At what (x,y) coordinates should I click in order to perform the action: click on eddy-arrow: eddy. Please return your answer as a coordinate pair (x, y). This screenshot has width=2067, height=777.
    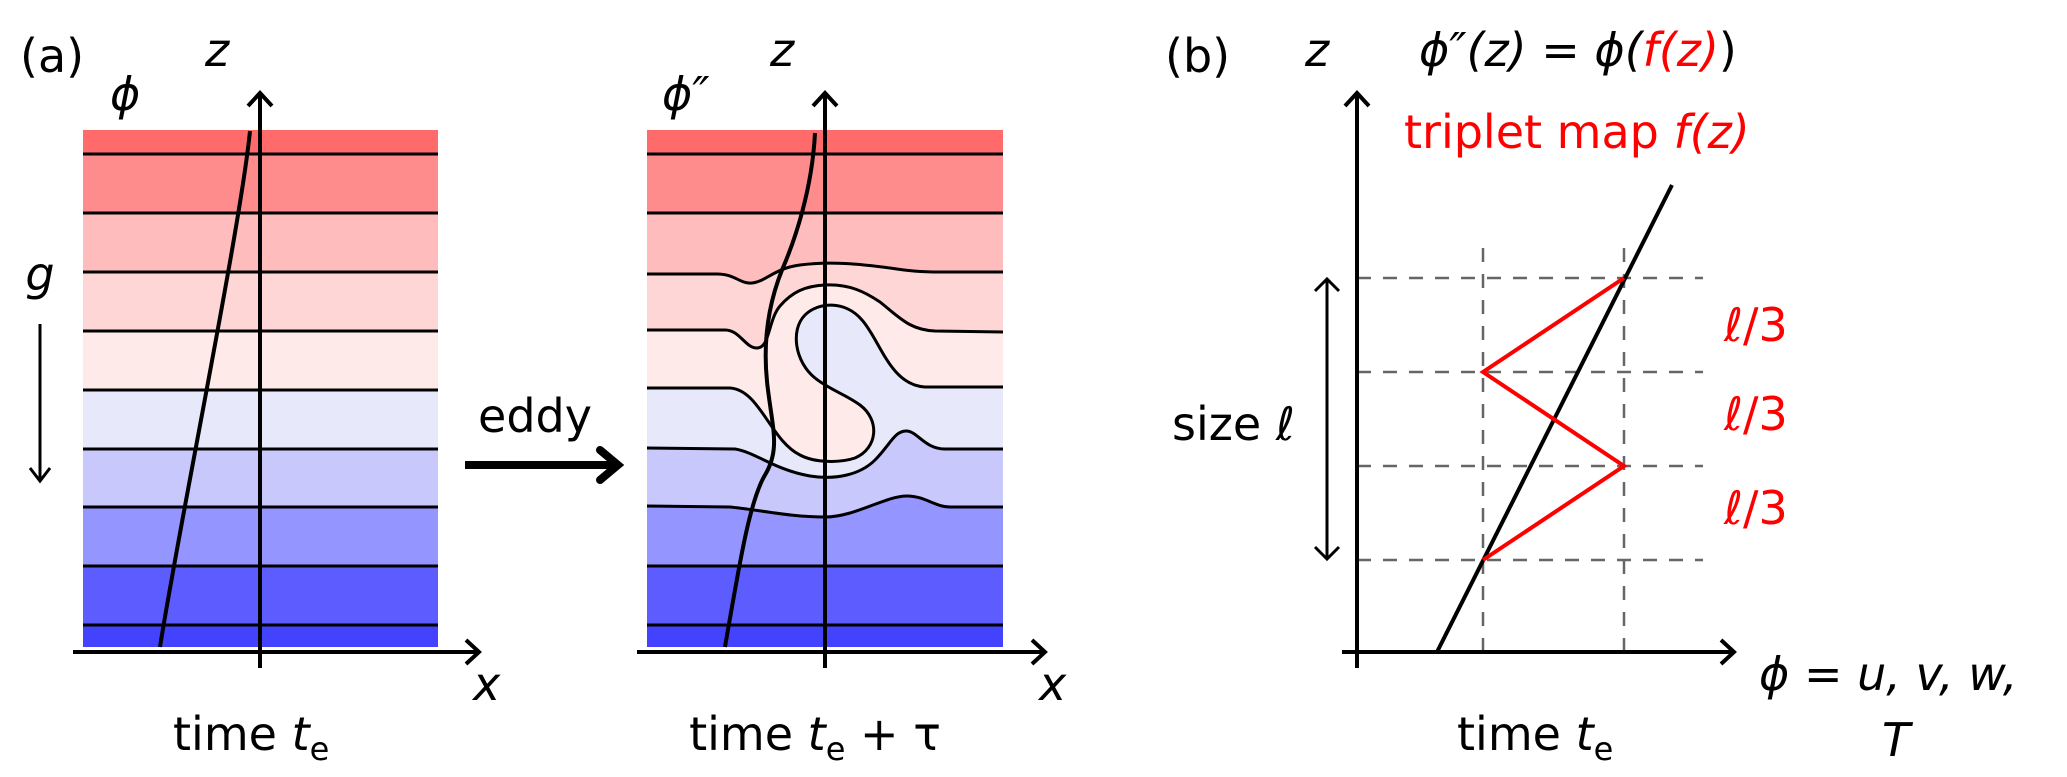
    Looking at the image, I should click on (545, 436).